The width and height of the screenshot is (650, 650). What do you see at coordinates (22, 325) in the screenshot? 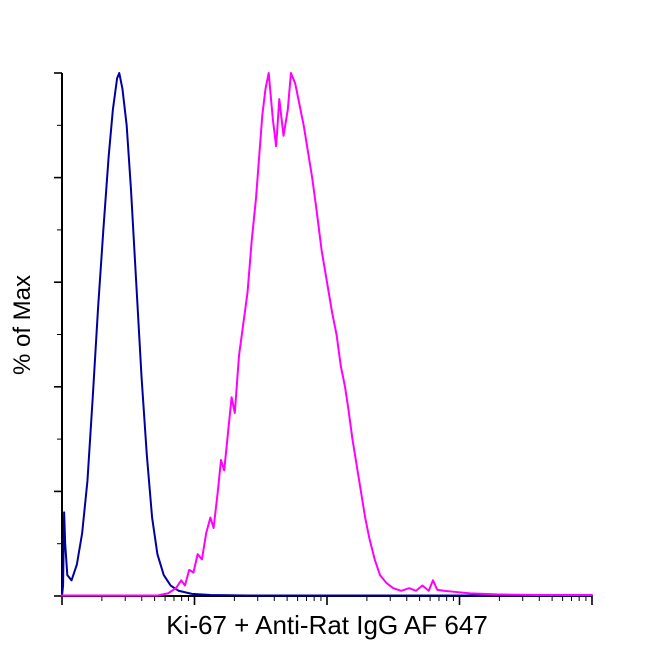
I see `y-axis-label: % of Max` at bounding box center [22, 325].